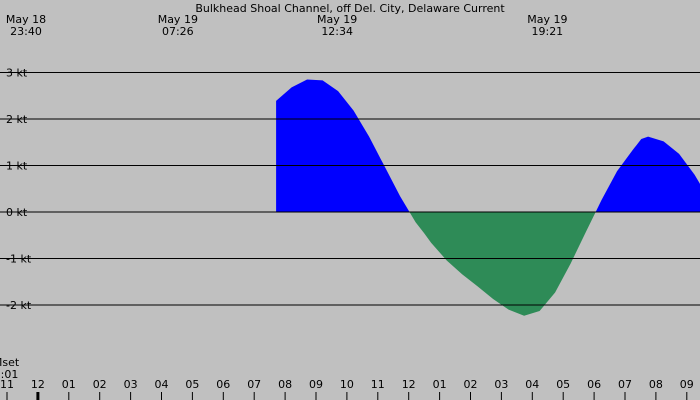 The height and width of the screenshot is (400, 700). What do you see at coordinates (17, 73) in the screenshot?
I see `y-tick-label: 3 kt` at bounding box center [17, 73].